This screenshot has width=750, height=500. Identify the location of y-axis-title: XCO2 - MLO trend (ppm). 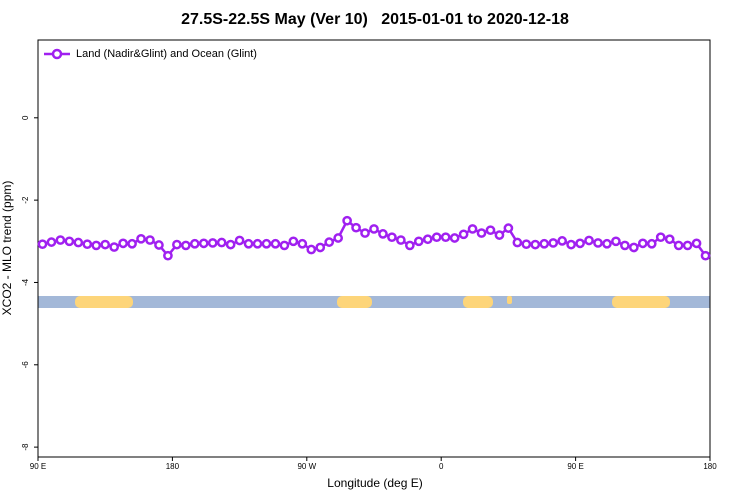
(7, 248).